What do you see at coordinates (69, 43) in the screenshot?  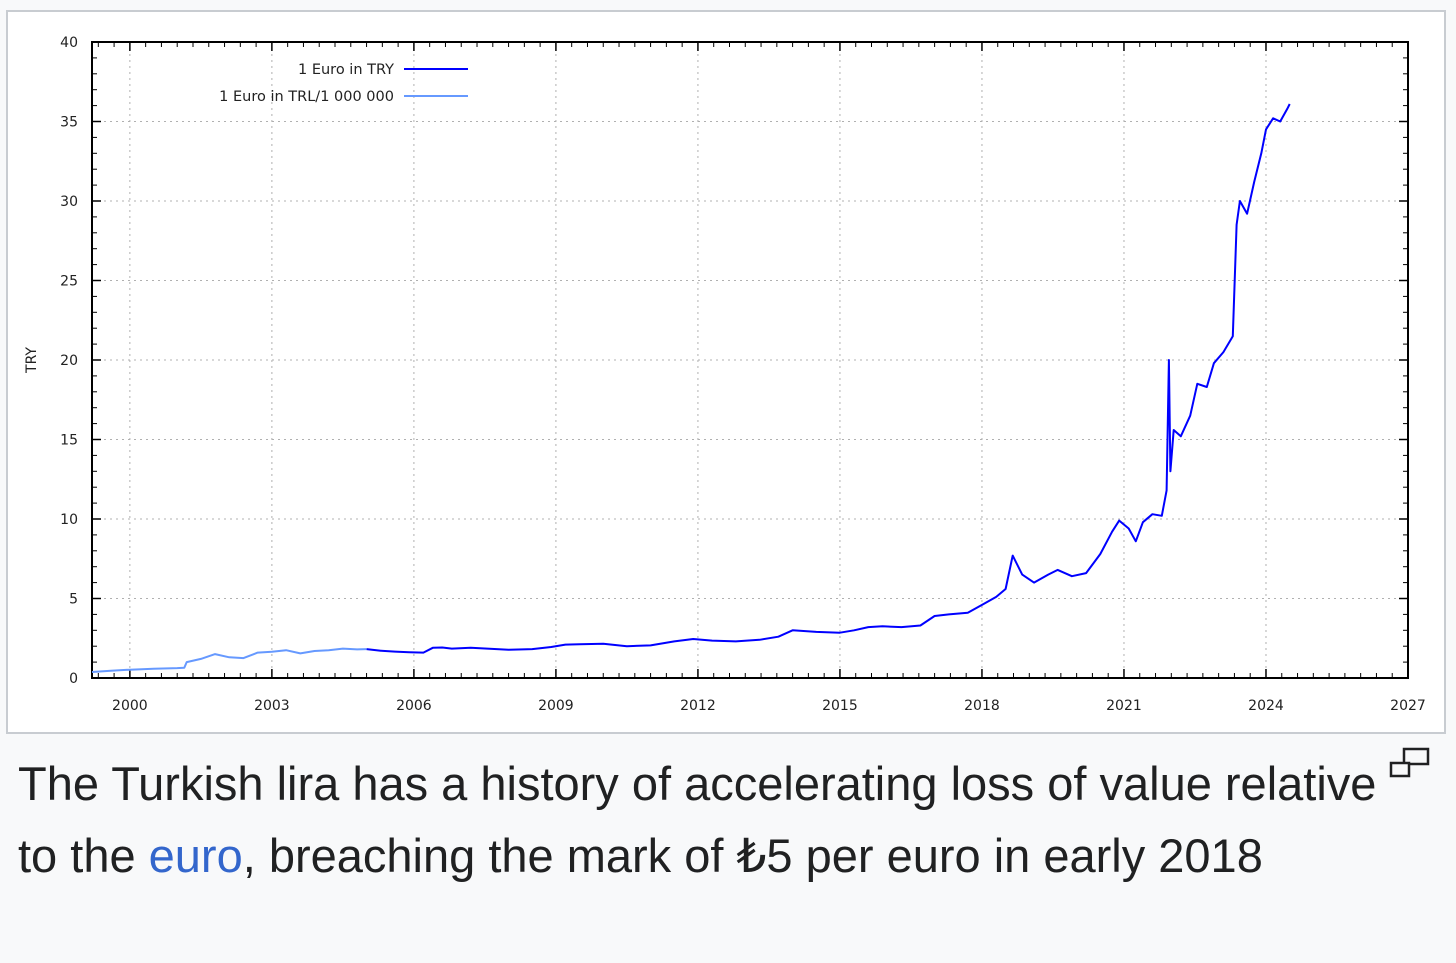 I see `y-tick-label: 40` at bounding box center [69, 43].